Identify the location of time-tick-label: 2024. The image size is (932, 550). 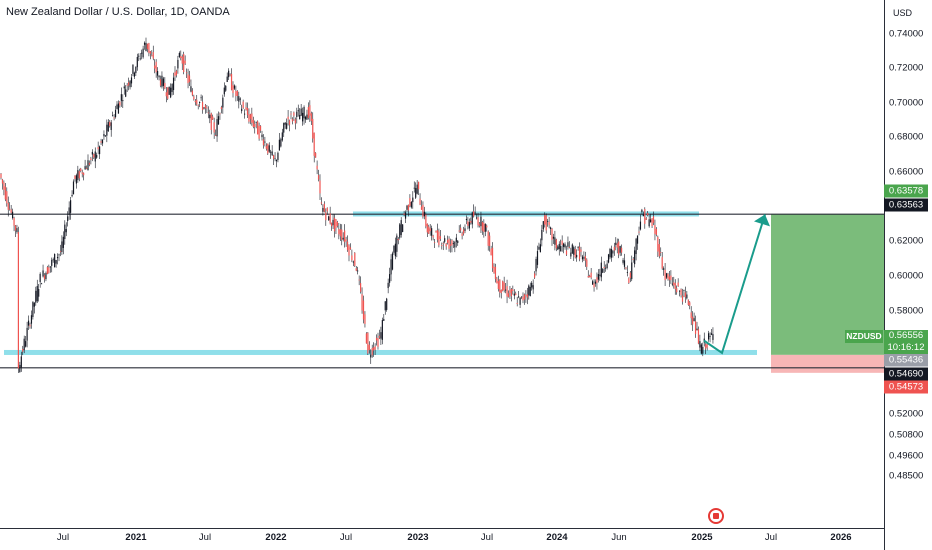
(557, 537).